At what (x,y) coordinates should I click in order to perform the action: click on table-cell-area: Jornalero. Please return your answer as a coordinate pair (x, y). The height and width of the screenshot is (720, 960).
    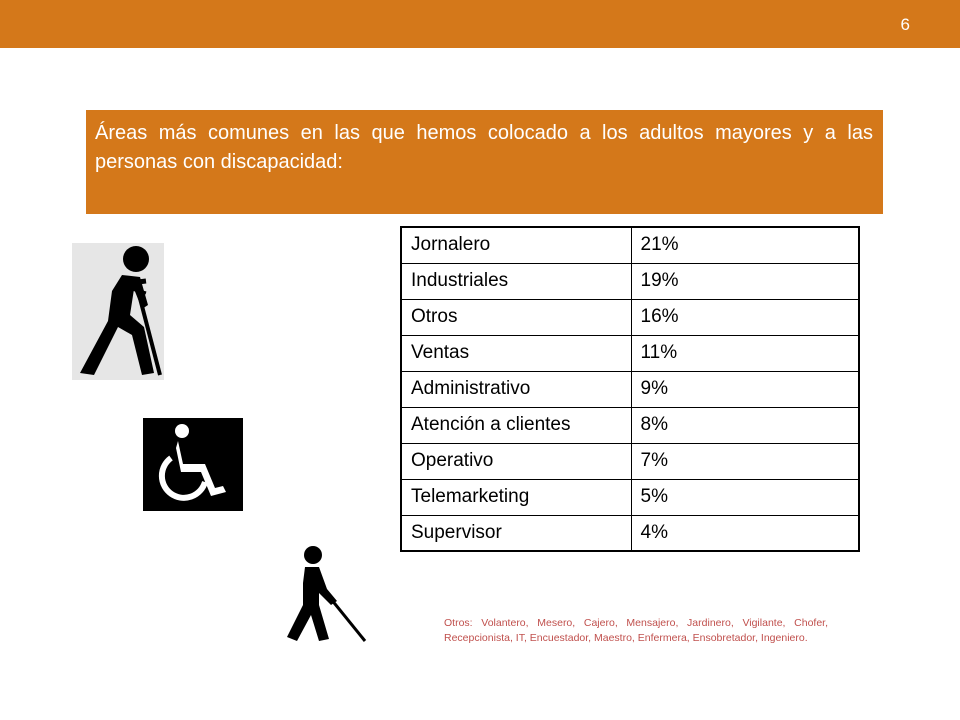
    Looking at the image, I should click on (516, 245).